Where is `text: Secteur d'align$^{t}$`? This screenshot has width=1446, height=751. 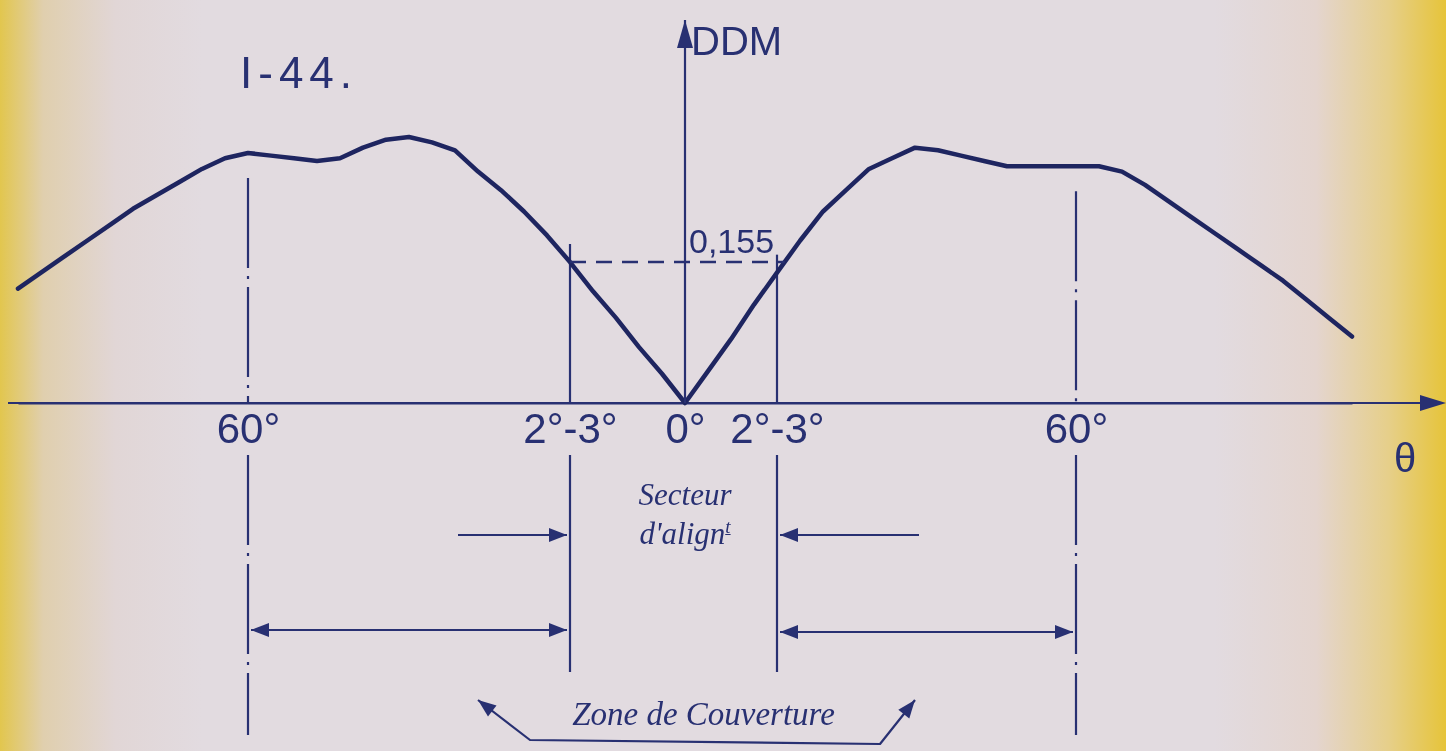 text: Secteur d'align$^{t}$ is located at coordinates (685, 515).